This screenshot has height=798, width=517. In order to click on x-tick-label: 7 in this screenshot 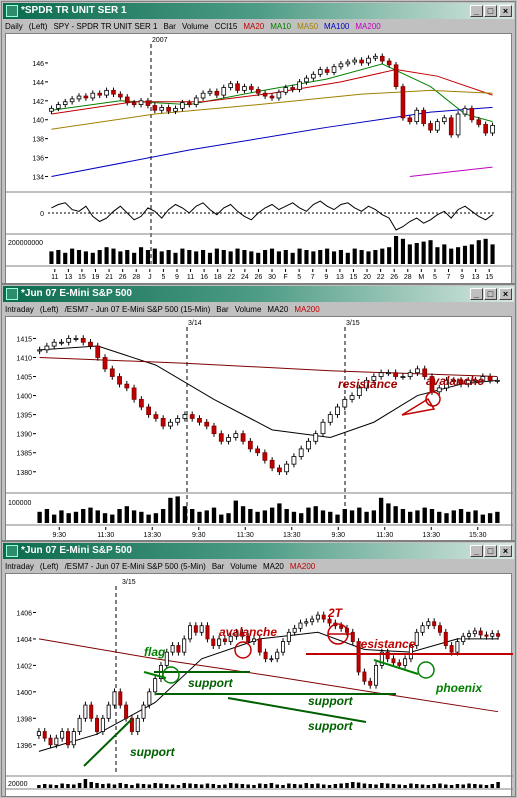, I will do `click(449, 277)`.